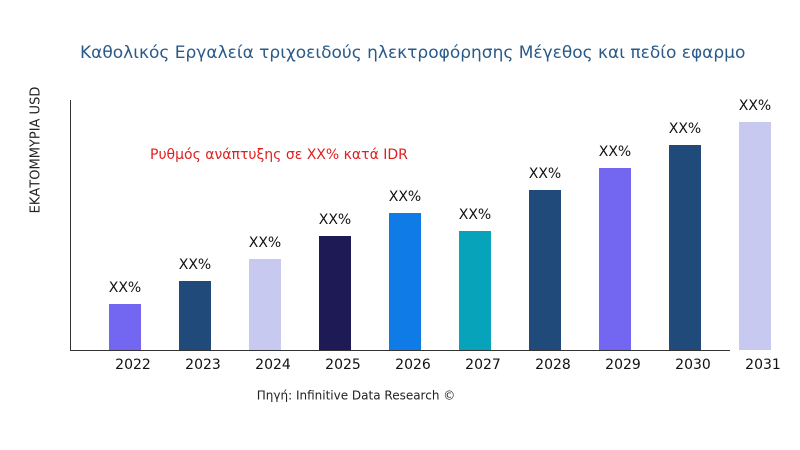  I want to click on y-axis-label: ΕΚΑΤΟΜΜΥΡΙΑ USD, so click(36, 150).